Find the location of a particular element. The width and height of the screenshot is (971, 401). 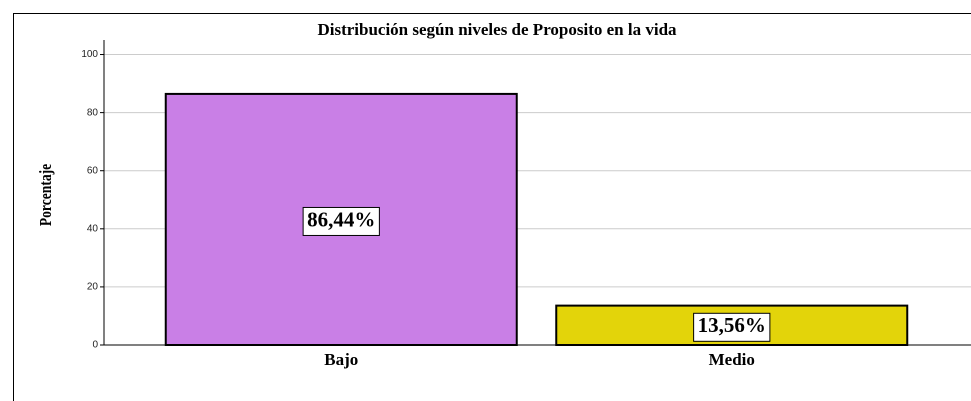

y-tick-label: 40 is located at coordinates (93, 228).